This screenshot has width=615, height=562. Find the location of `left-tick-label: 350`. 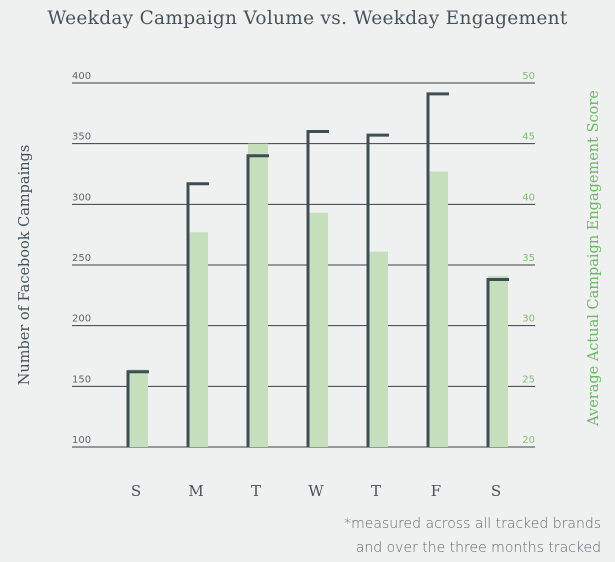

left-tick-label: 350 is located at coordinates (81, 137).